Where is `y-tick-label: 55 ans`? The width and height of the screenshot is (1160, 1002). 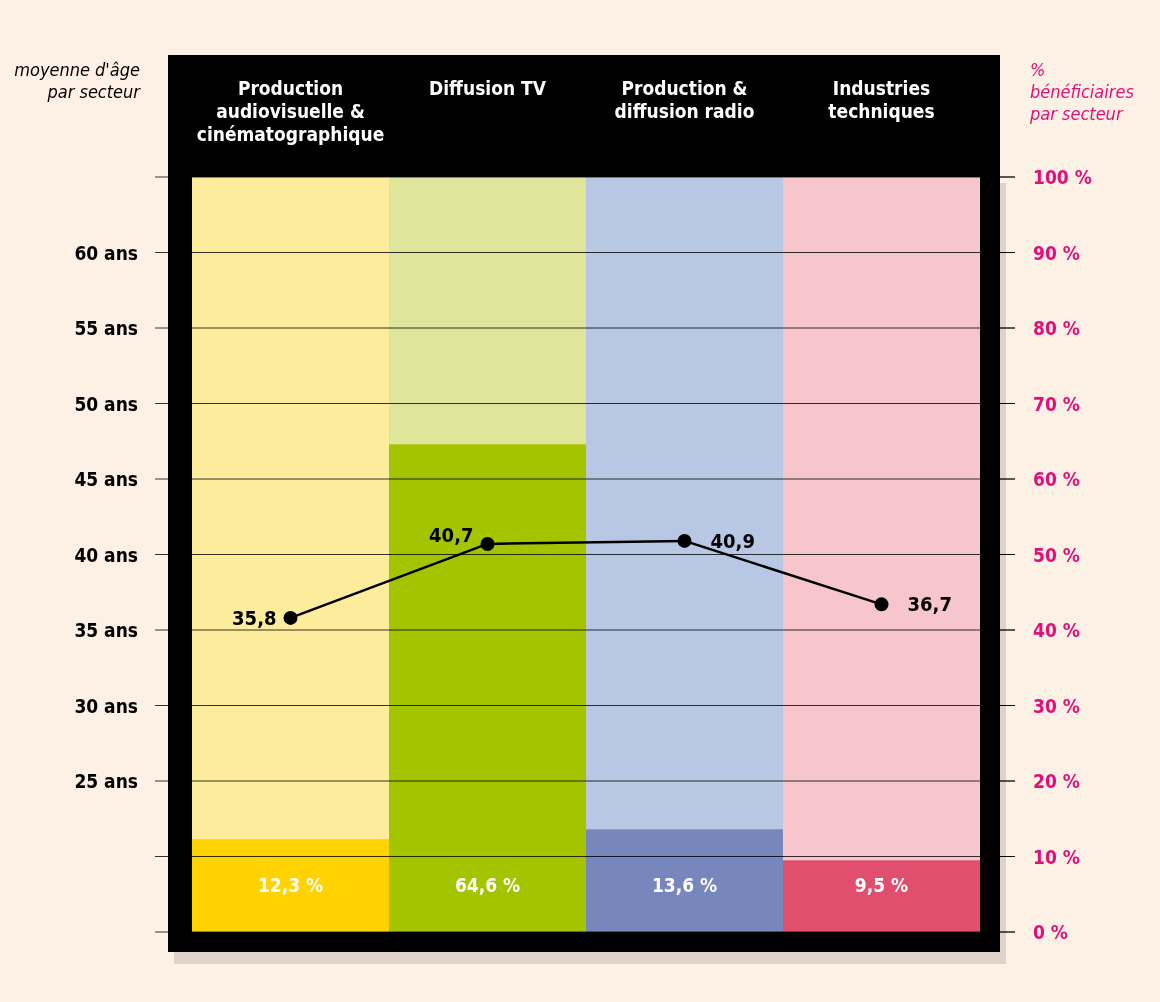
y-tick-label: 55 ans is located at coordinates (106, 328).